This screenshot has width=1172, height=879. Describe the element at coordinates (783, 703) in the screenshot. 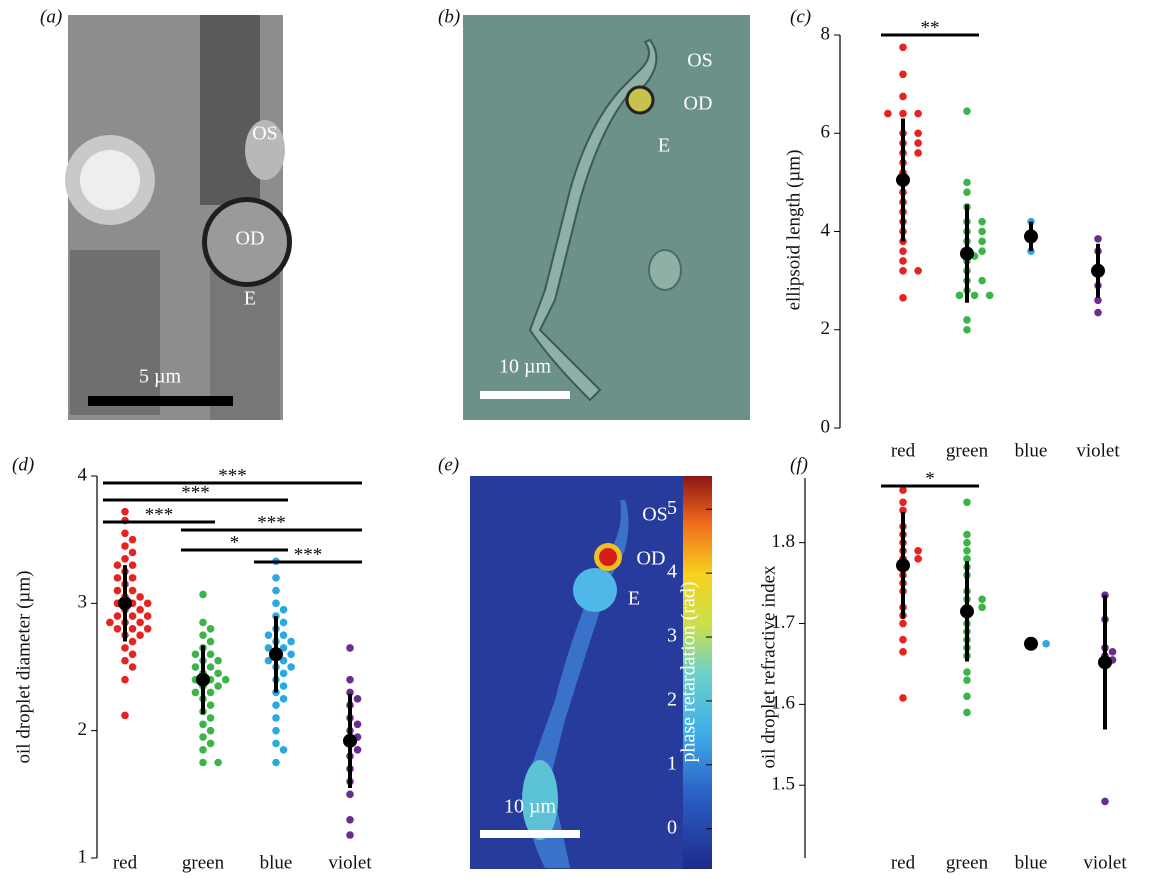

I see `y-tick-label: 1.6` at that location.